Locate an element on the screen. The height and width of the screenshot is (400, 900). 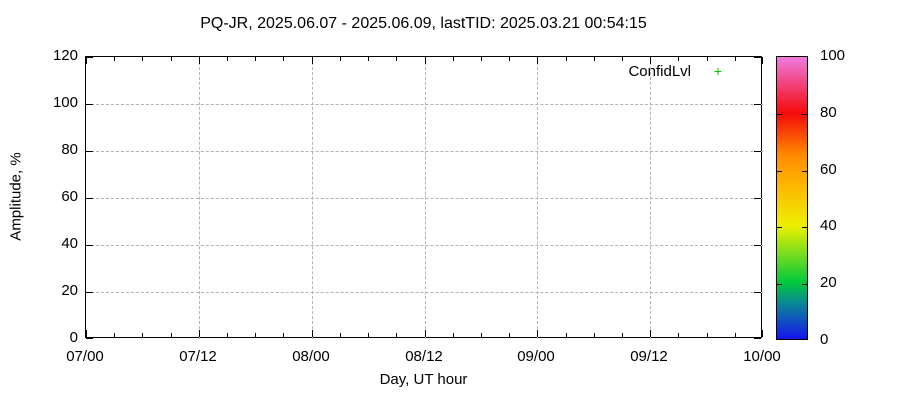
y-tick-label: 60 is located at coordinates (69, 196).